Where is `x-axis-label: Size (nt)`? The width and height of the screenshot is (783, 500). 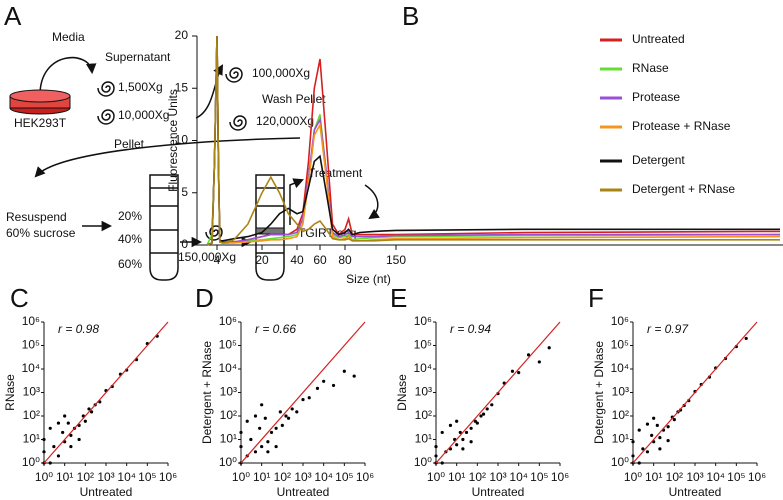
x-axis-label: Size (nt) is located at coordinates (368, 279).